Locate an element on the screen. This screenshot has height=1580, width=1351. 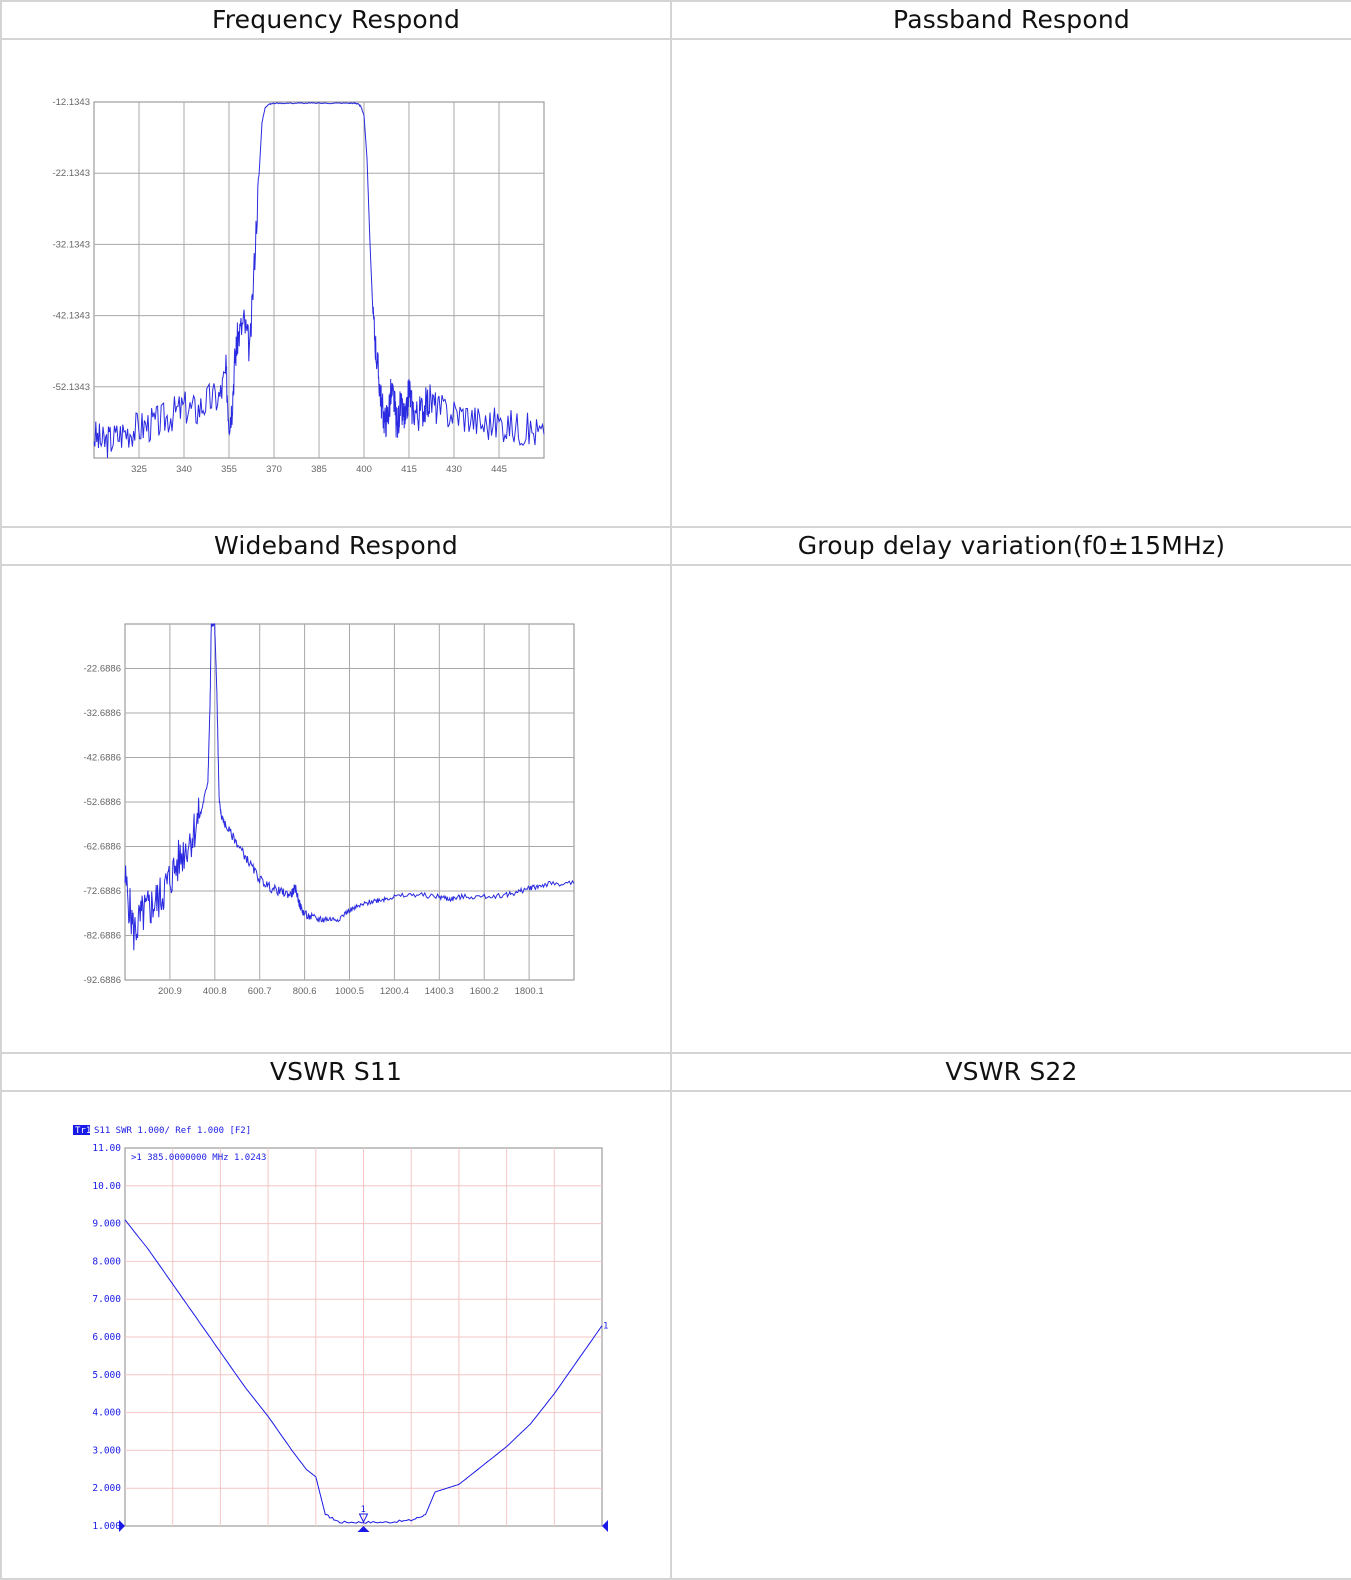
wide-x-tick-label: 800.6 is located at coordinates (305, 991).